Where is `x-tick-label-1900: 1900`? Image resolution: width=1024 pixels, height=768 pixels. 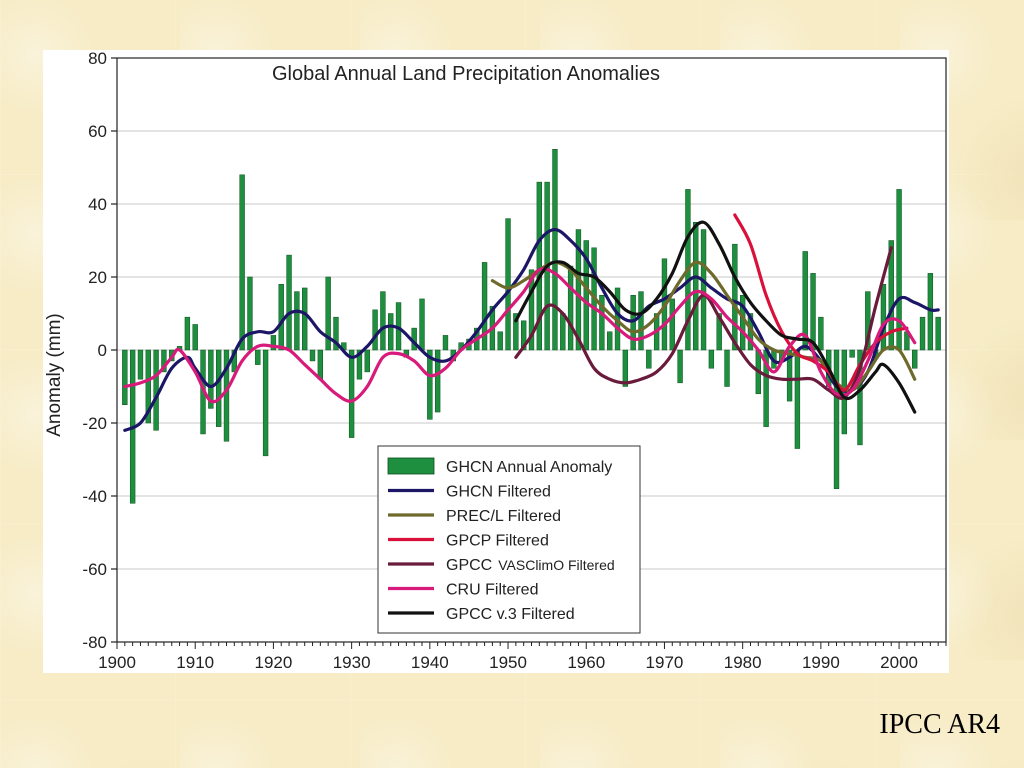
x-tick-label-1900: 1900 is located at coordinates (117, 662).